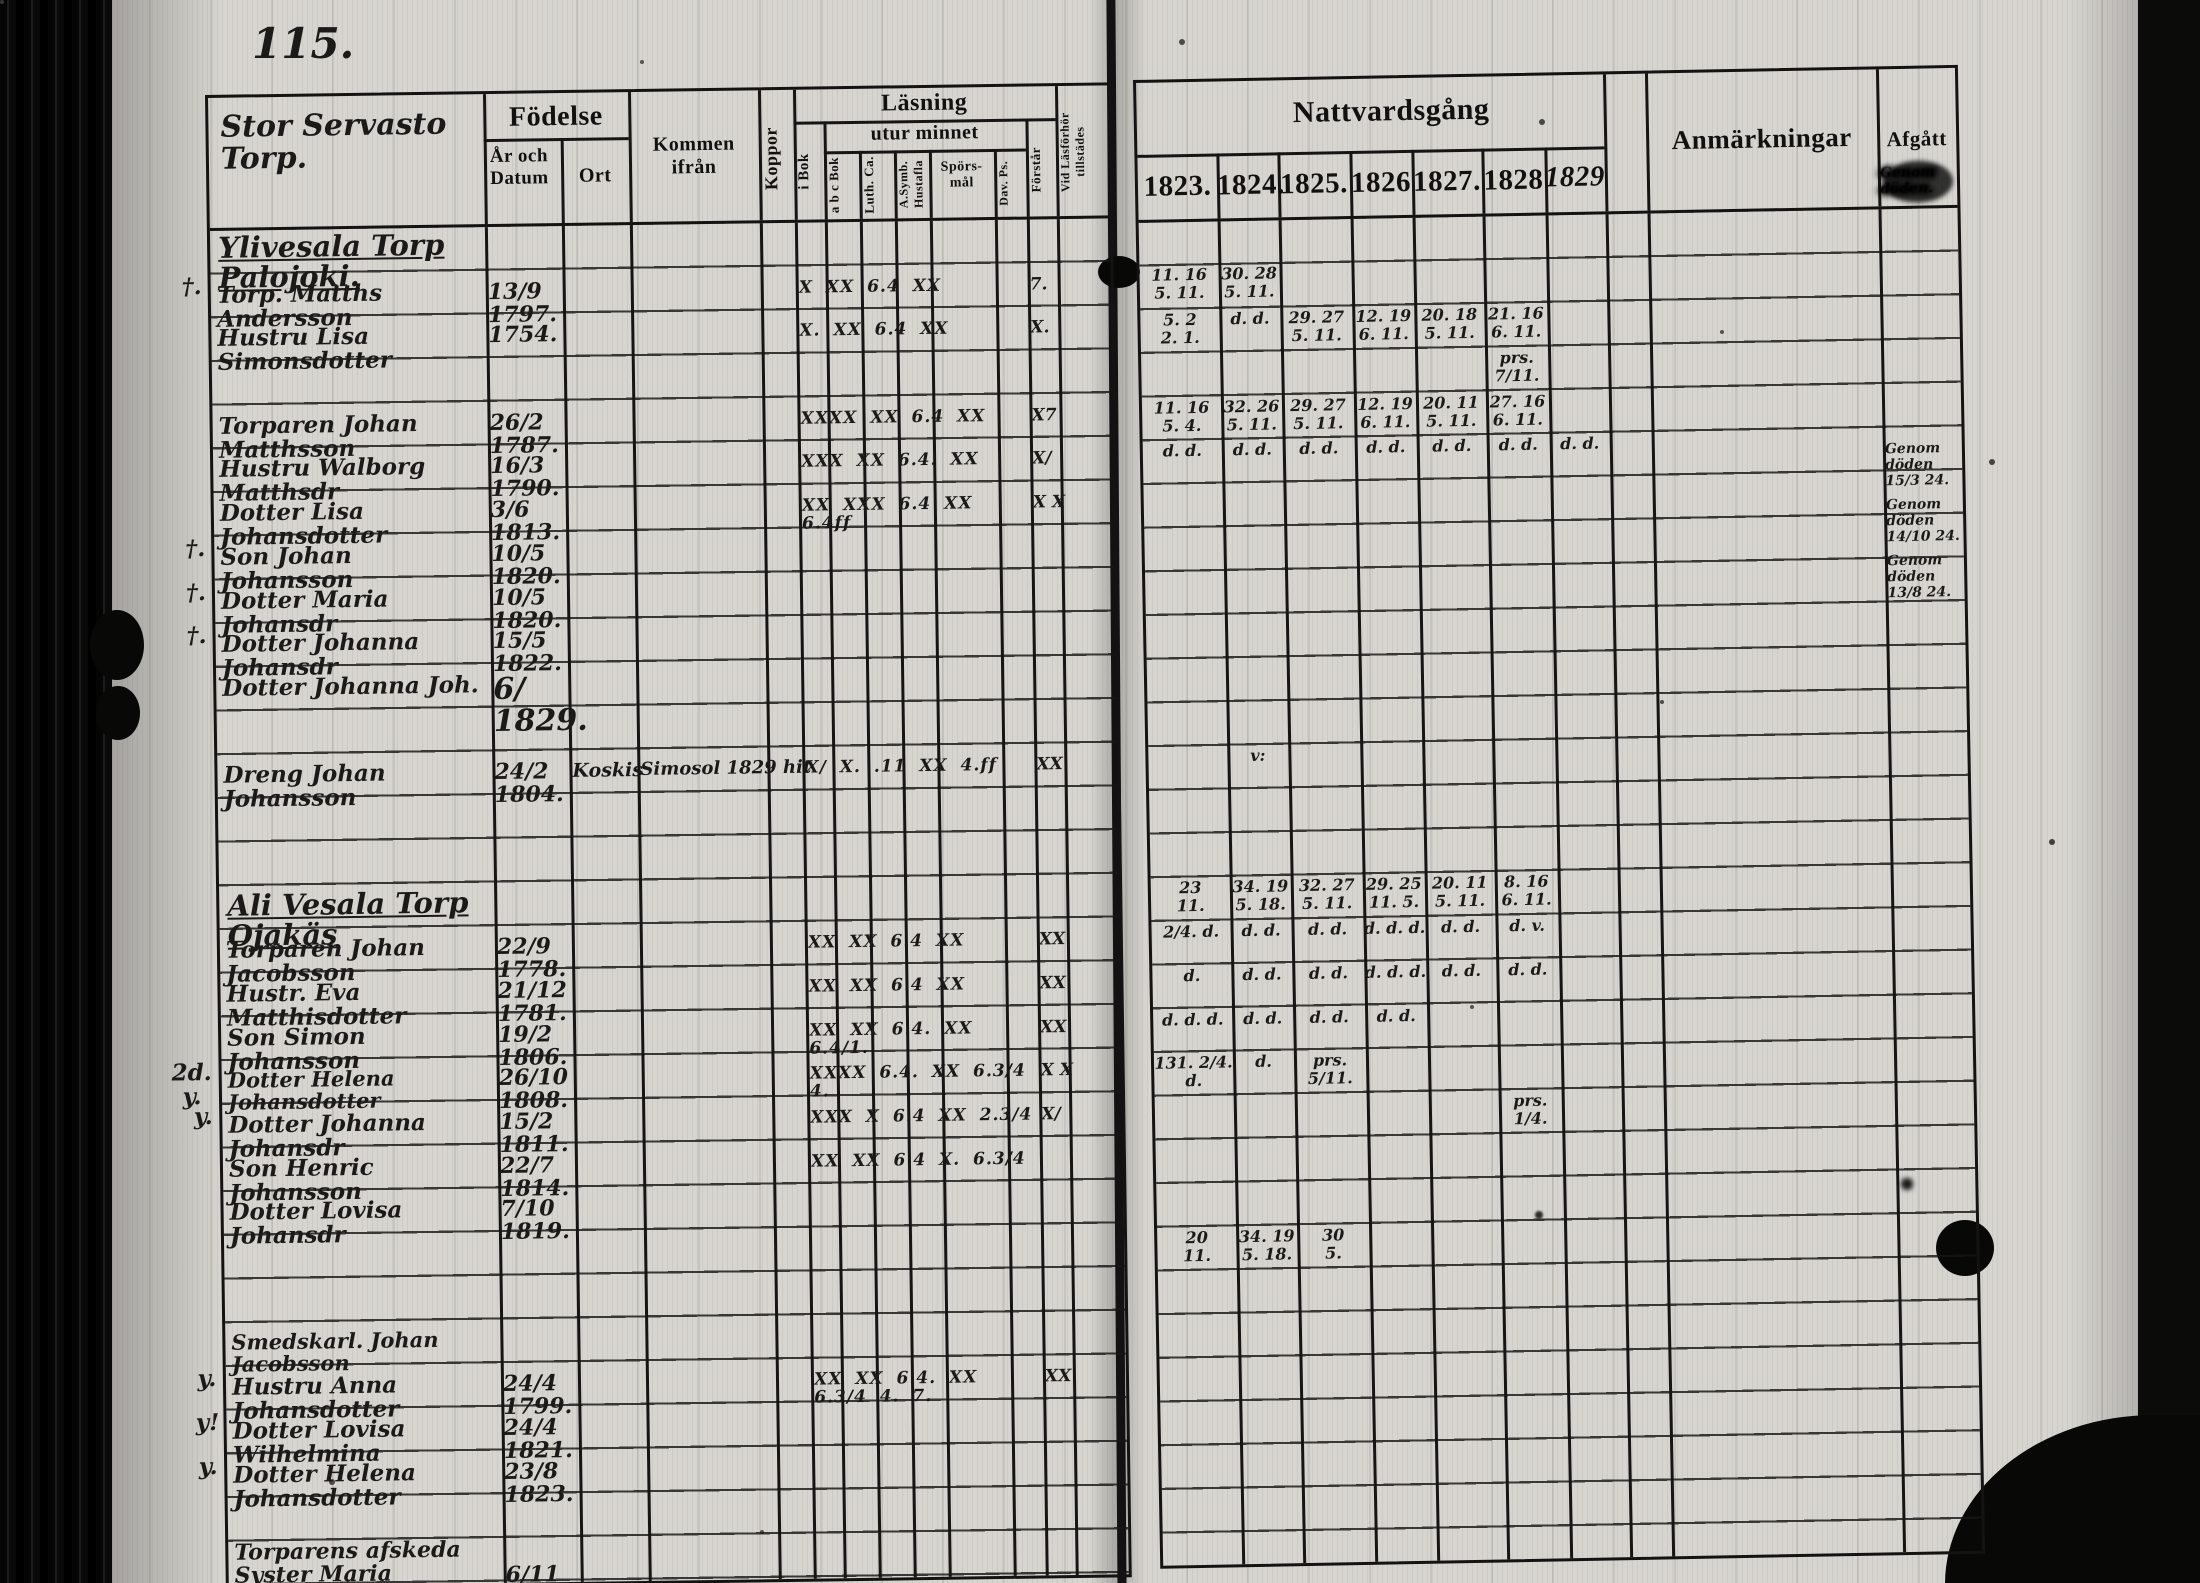 The image size is (2200, 1583). Describe the element at coordinates (1190, 896) in the screenshot. I see `communion-entry: 23 11.` at that location.